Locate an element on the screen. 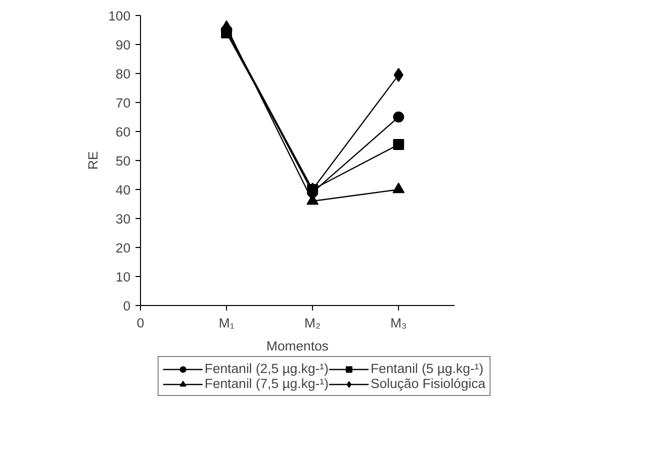  x-tick-label: 0 is located at coordinates (140, 323).